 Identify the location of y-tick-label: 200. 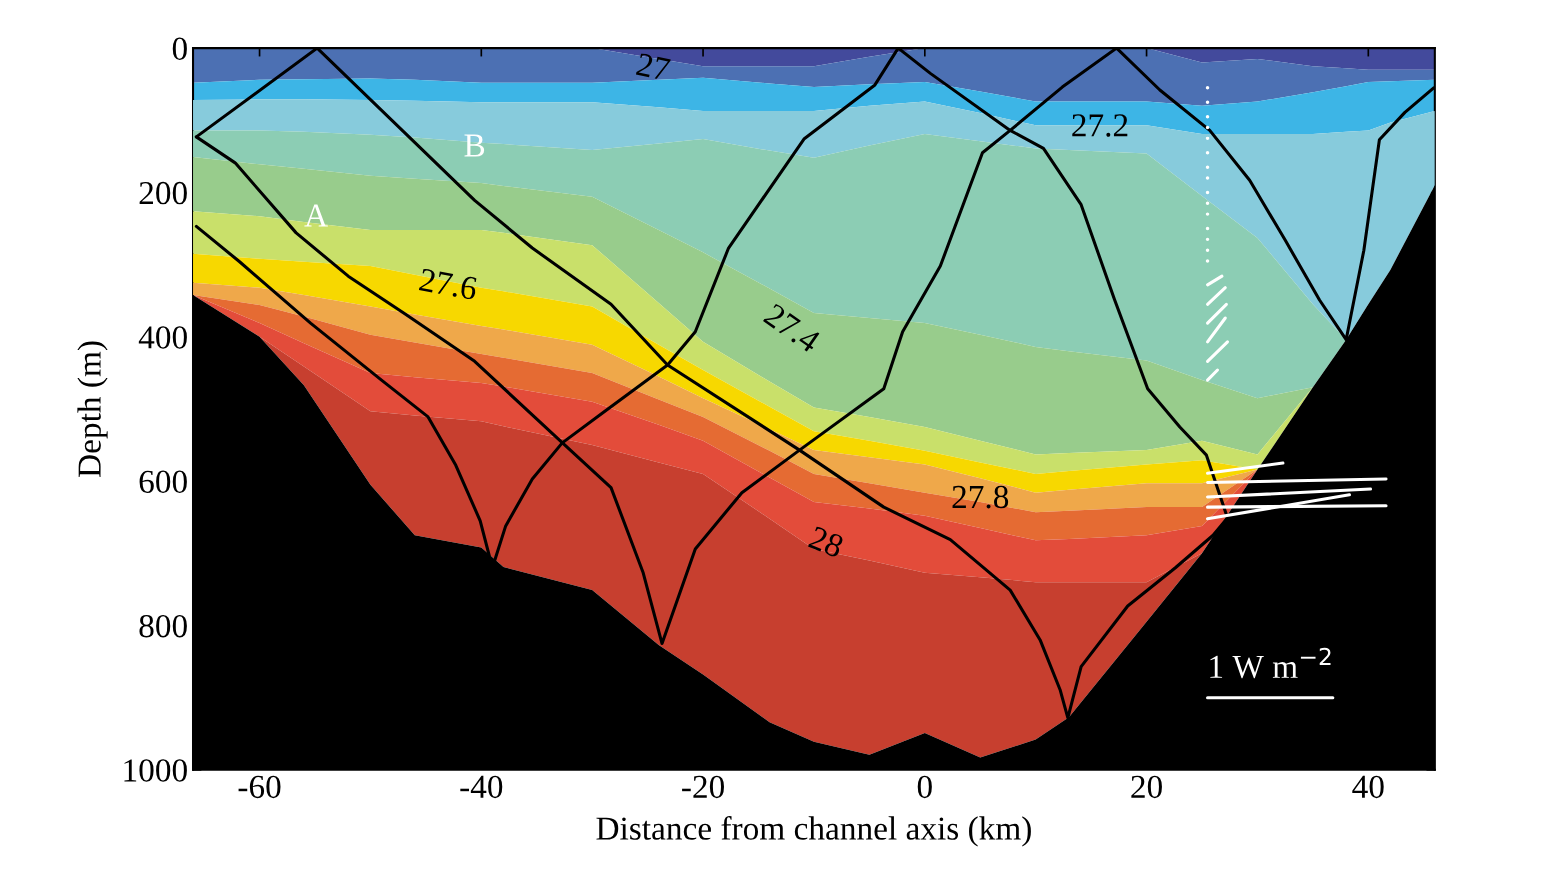
(163, 193).